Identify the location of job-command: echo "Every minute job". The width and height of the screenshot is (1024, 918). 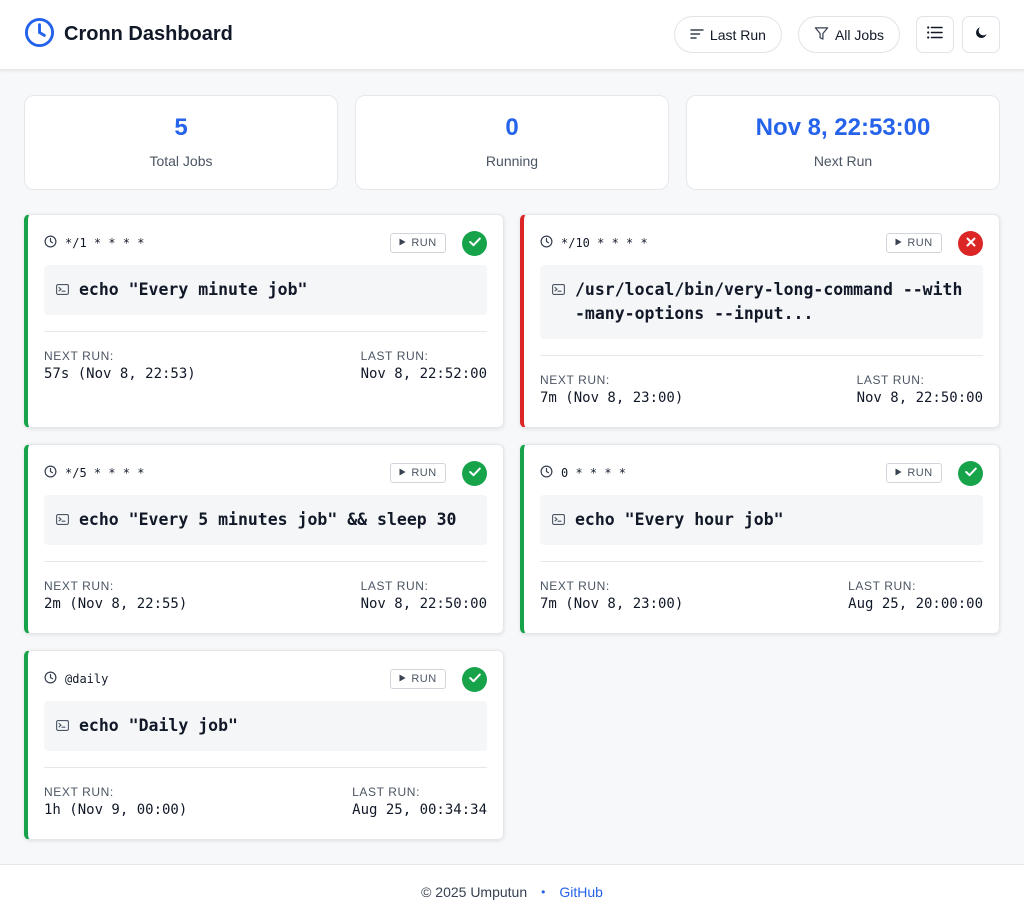
(265, 290).